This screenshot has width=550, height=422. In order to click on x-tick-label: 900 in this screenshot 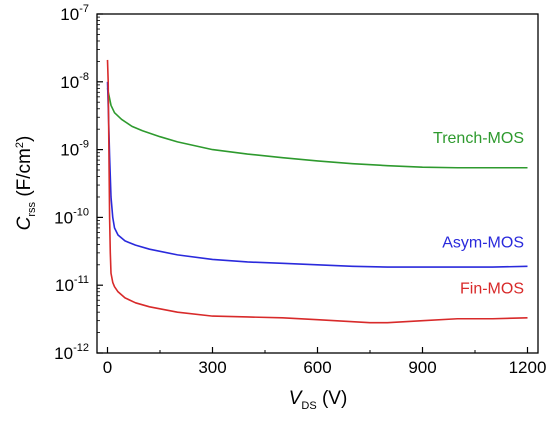, I will do `click(422, 367)`.